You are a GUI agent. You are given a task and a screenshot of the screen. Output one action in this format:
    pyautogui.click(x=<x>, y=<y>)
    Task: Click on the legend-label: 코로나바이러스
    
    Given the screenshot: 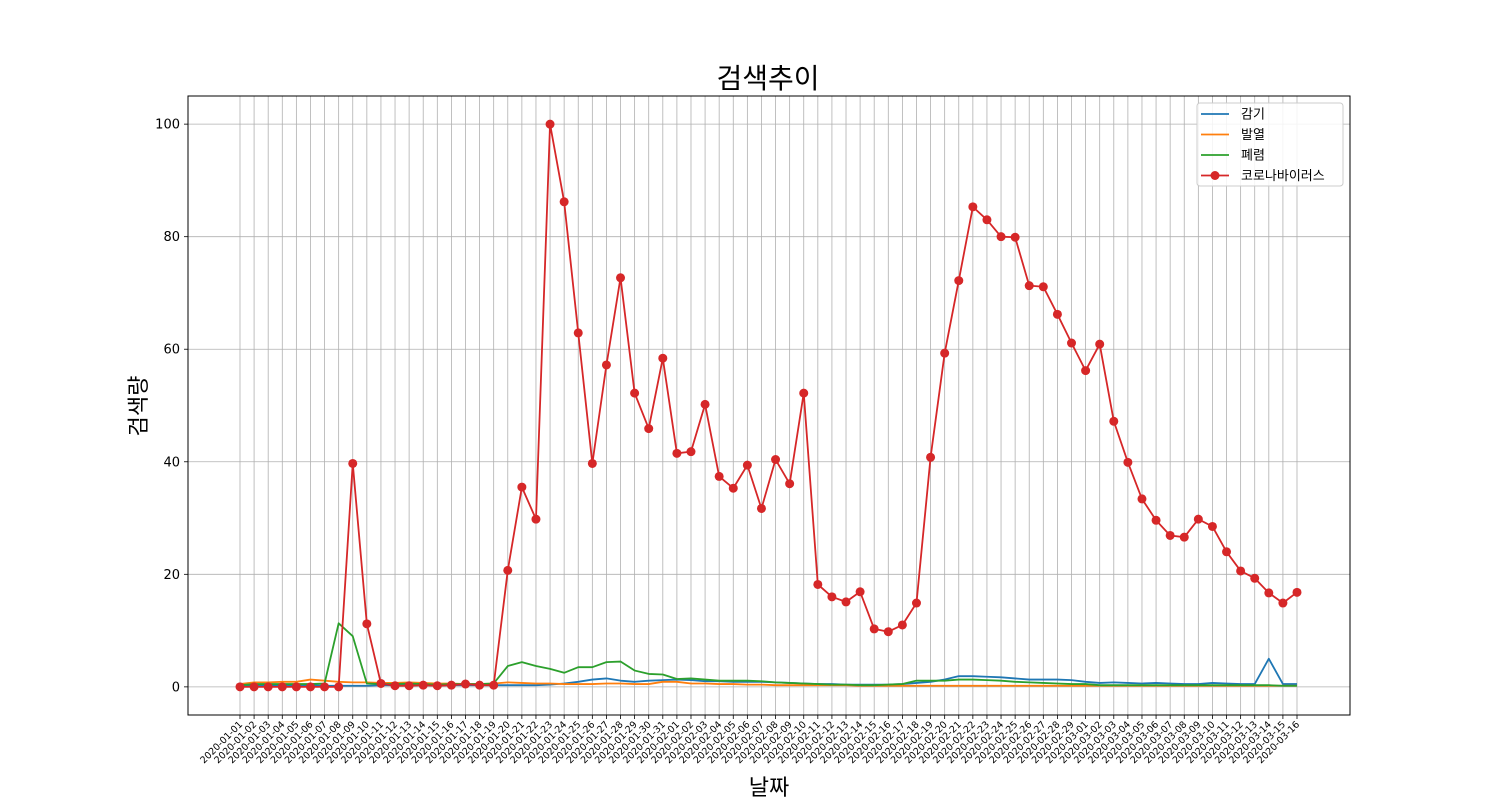 What is the action you would take?
    pyautogui.click(x=1283, y=176)
    